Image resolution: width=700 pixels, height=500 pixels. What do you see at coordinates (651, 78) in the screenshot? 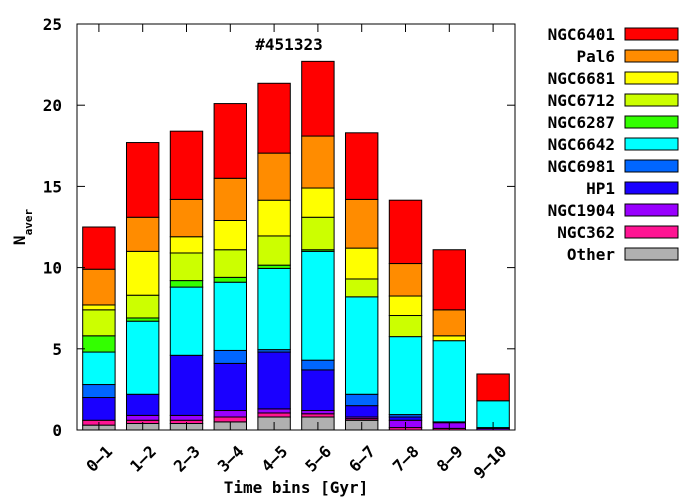
I see `legend-swatch-ngc6681` at bounding box center [651, 78].